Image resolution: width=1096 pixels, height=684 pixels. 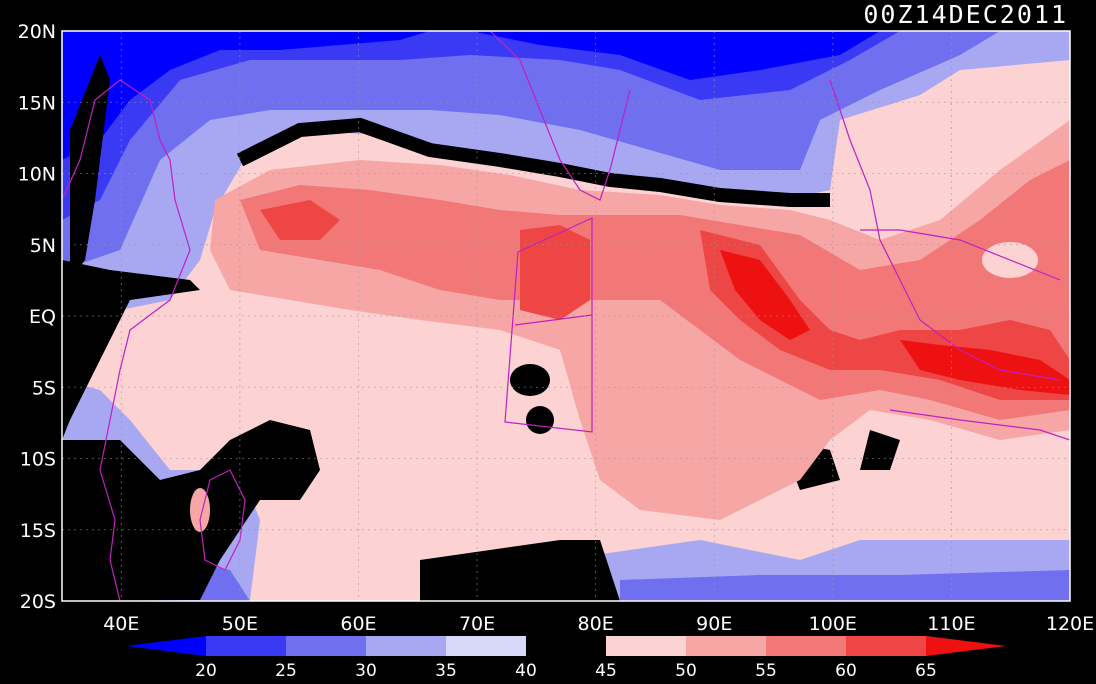 I want to click on lon-label: 100E, so click(x=833, y=624).